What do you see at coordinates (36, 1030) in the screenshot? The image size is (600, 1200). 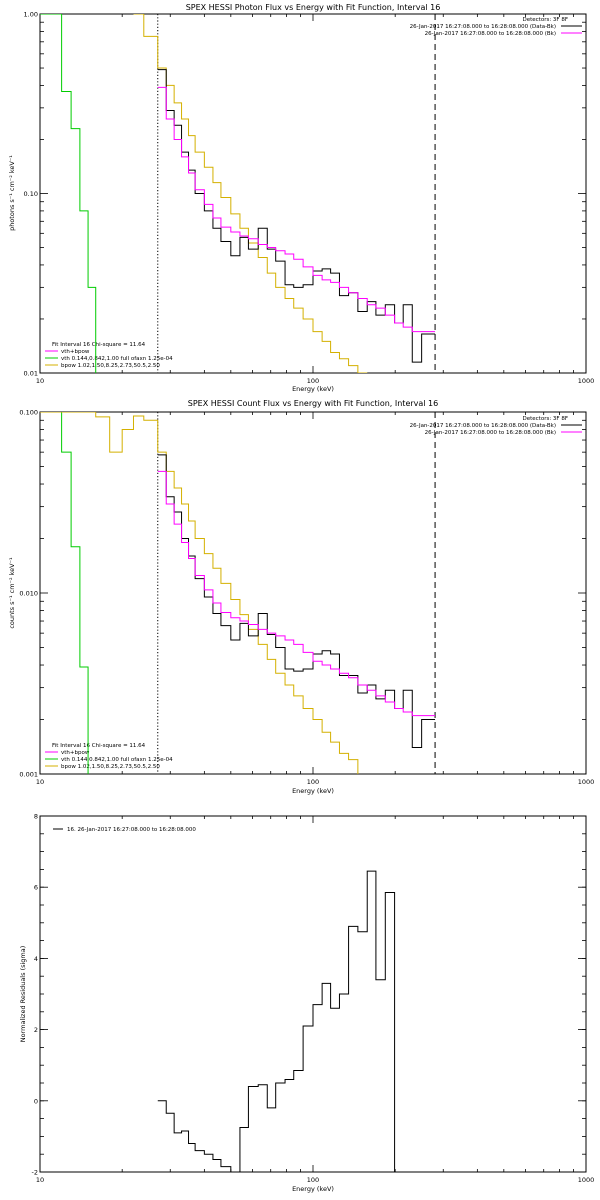 I see `y-tick-label: 2` at bounding box center [36, 1030].